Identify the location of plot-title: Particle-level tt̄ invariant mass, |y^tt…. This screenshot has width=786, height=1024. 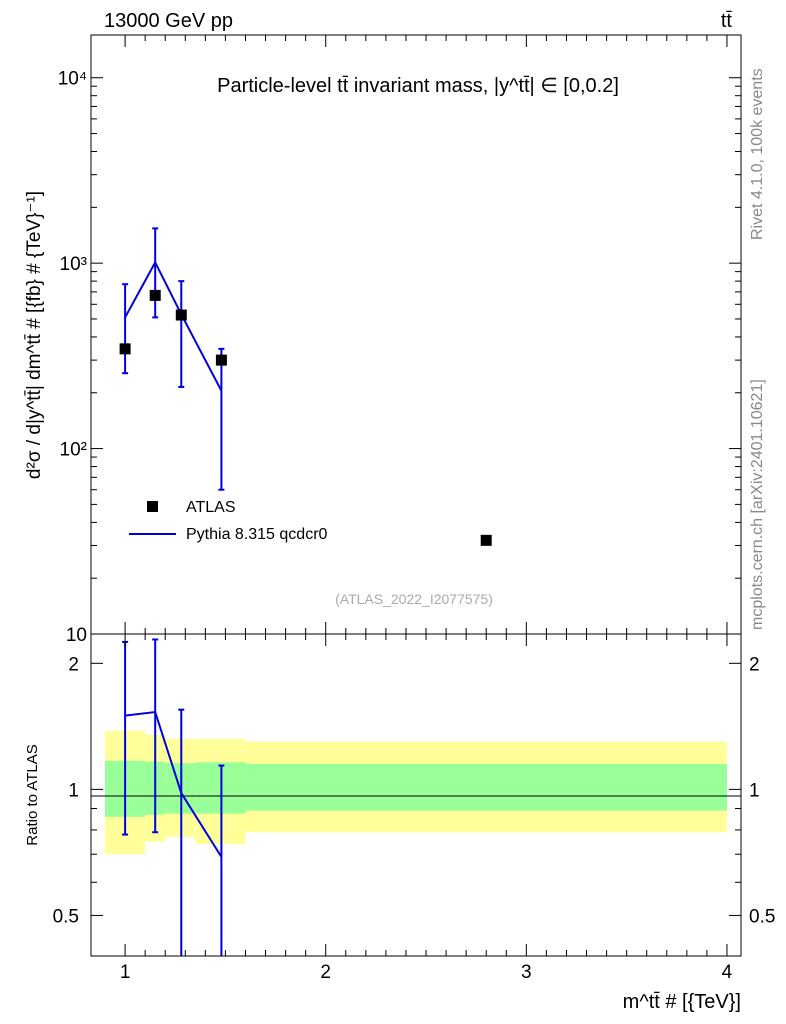
(418, 86).